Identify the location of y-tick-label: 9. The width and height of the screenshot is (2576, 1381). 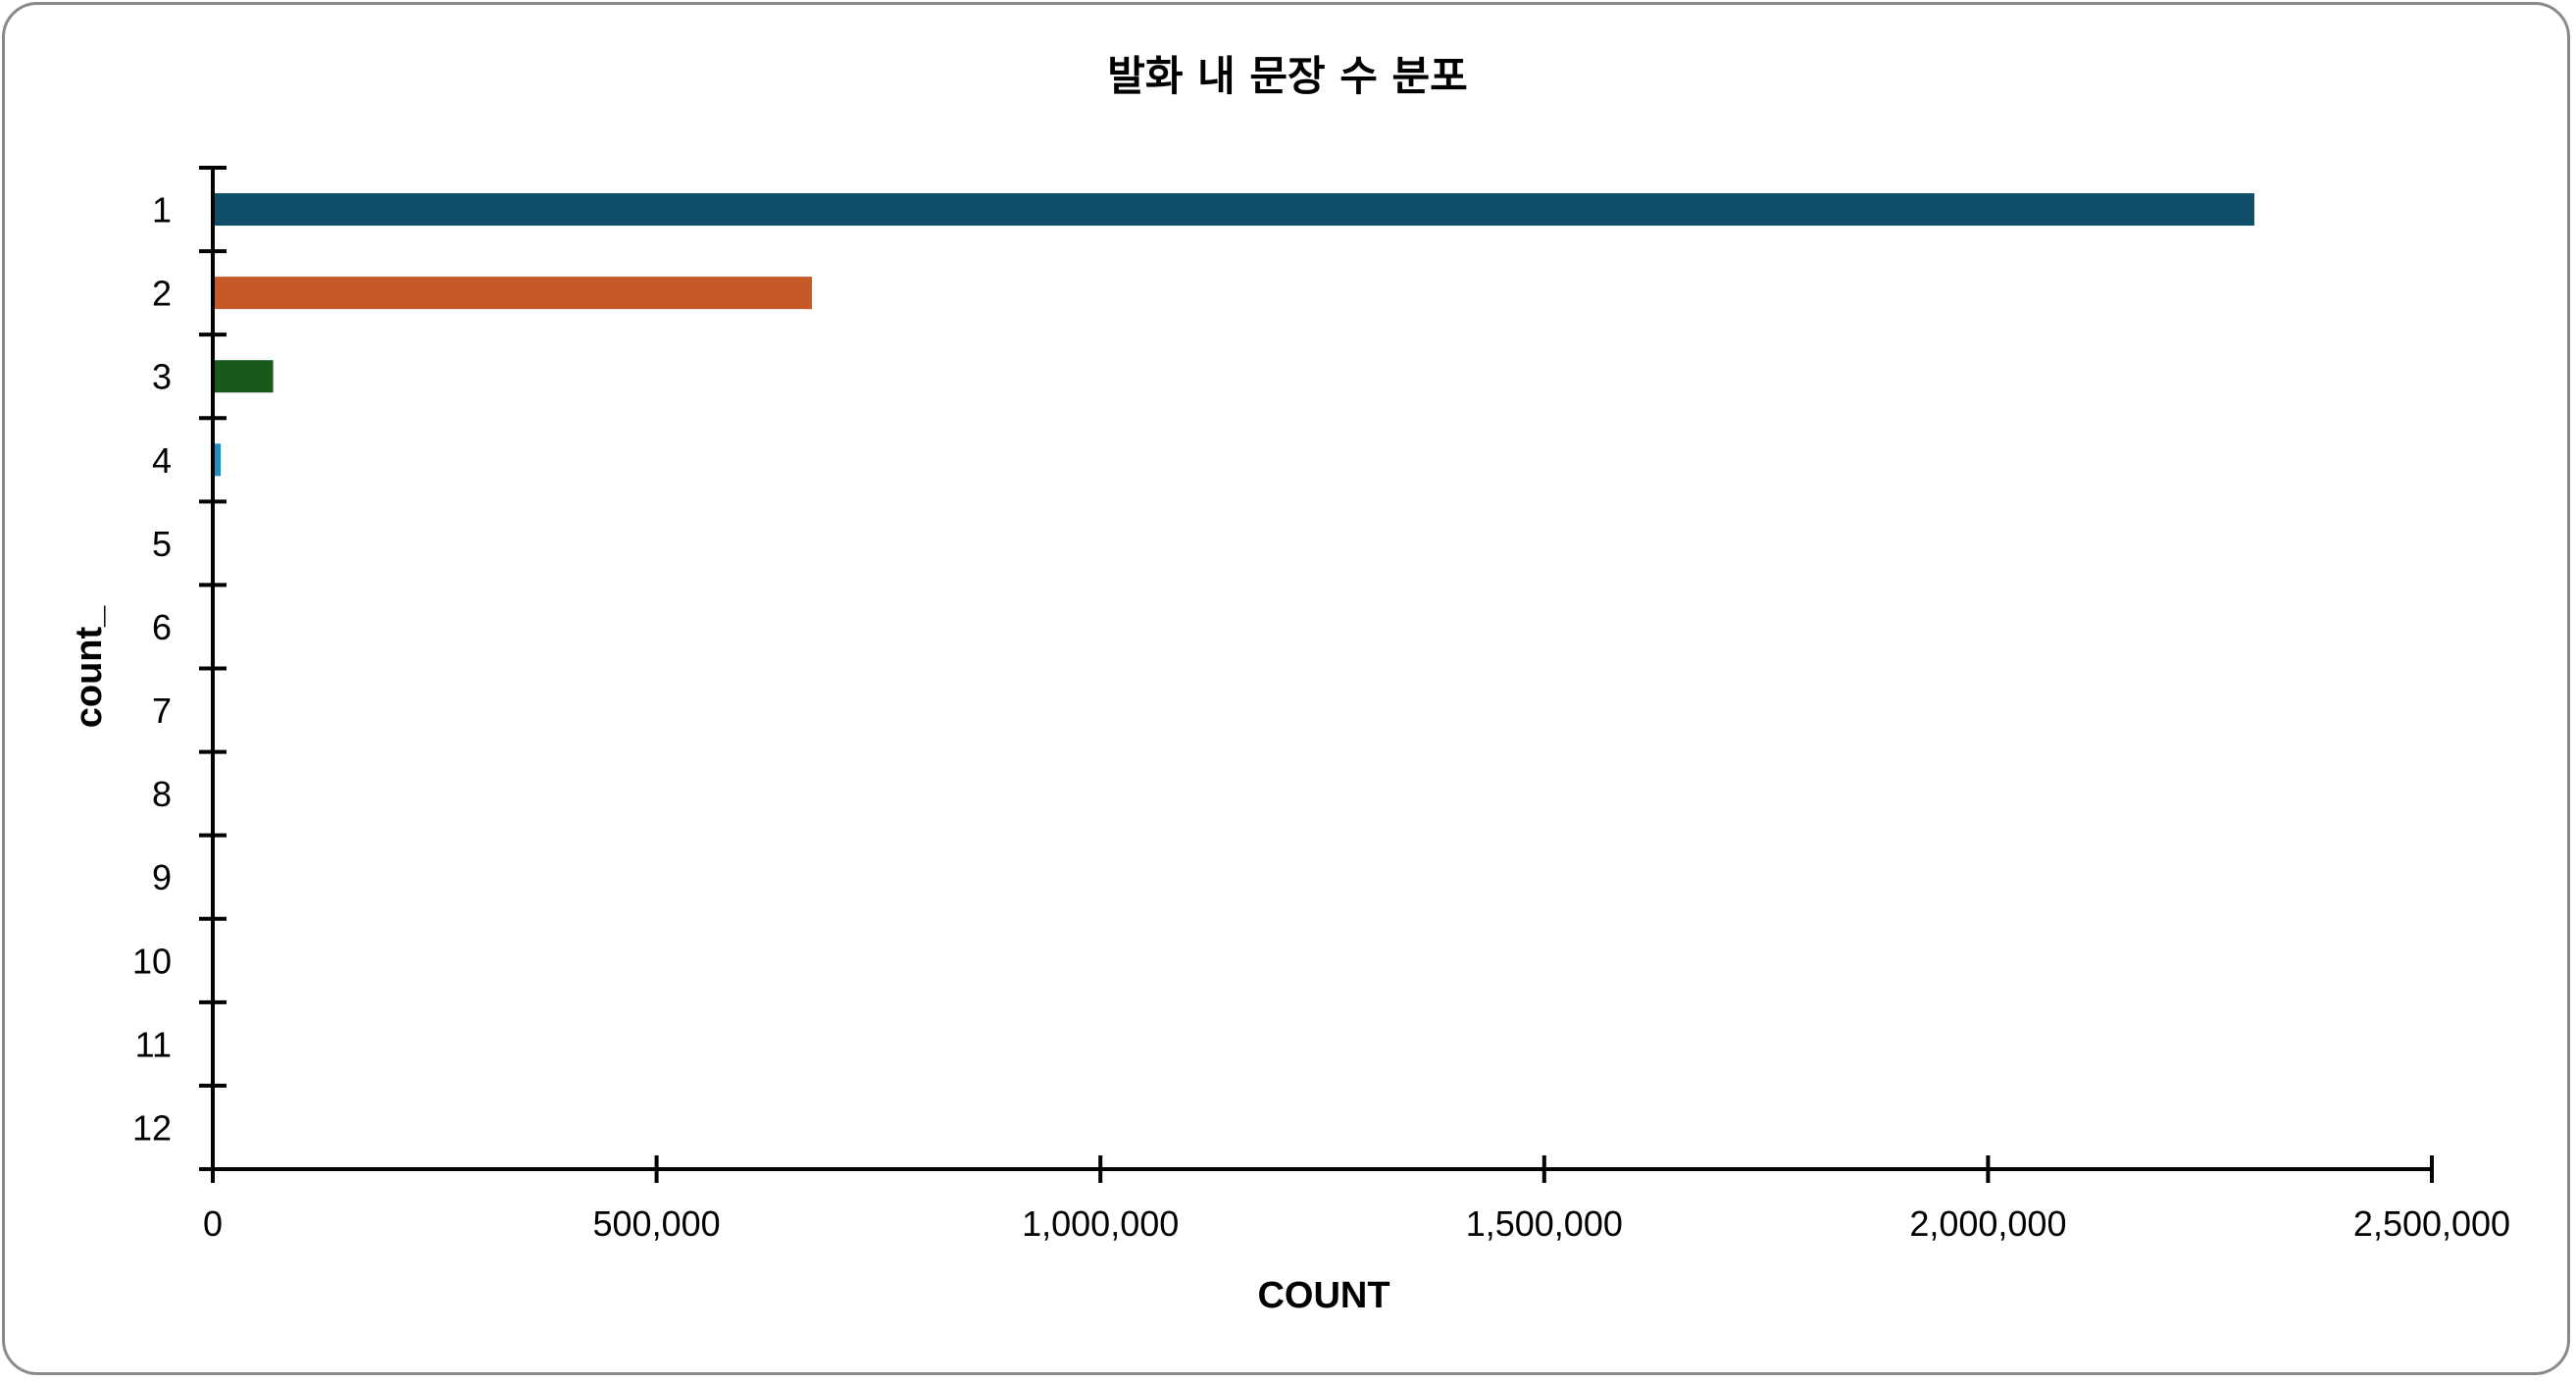
(162, 877).